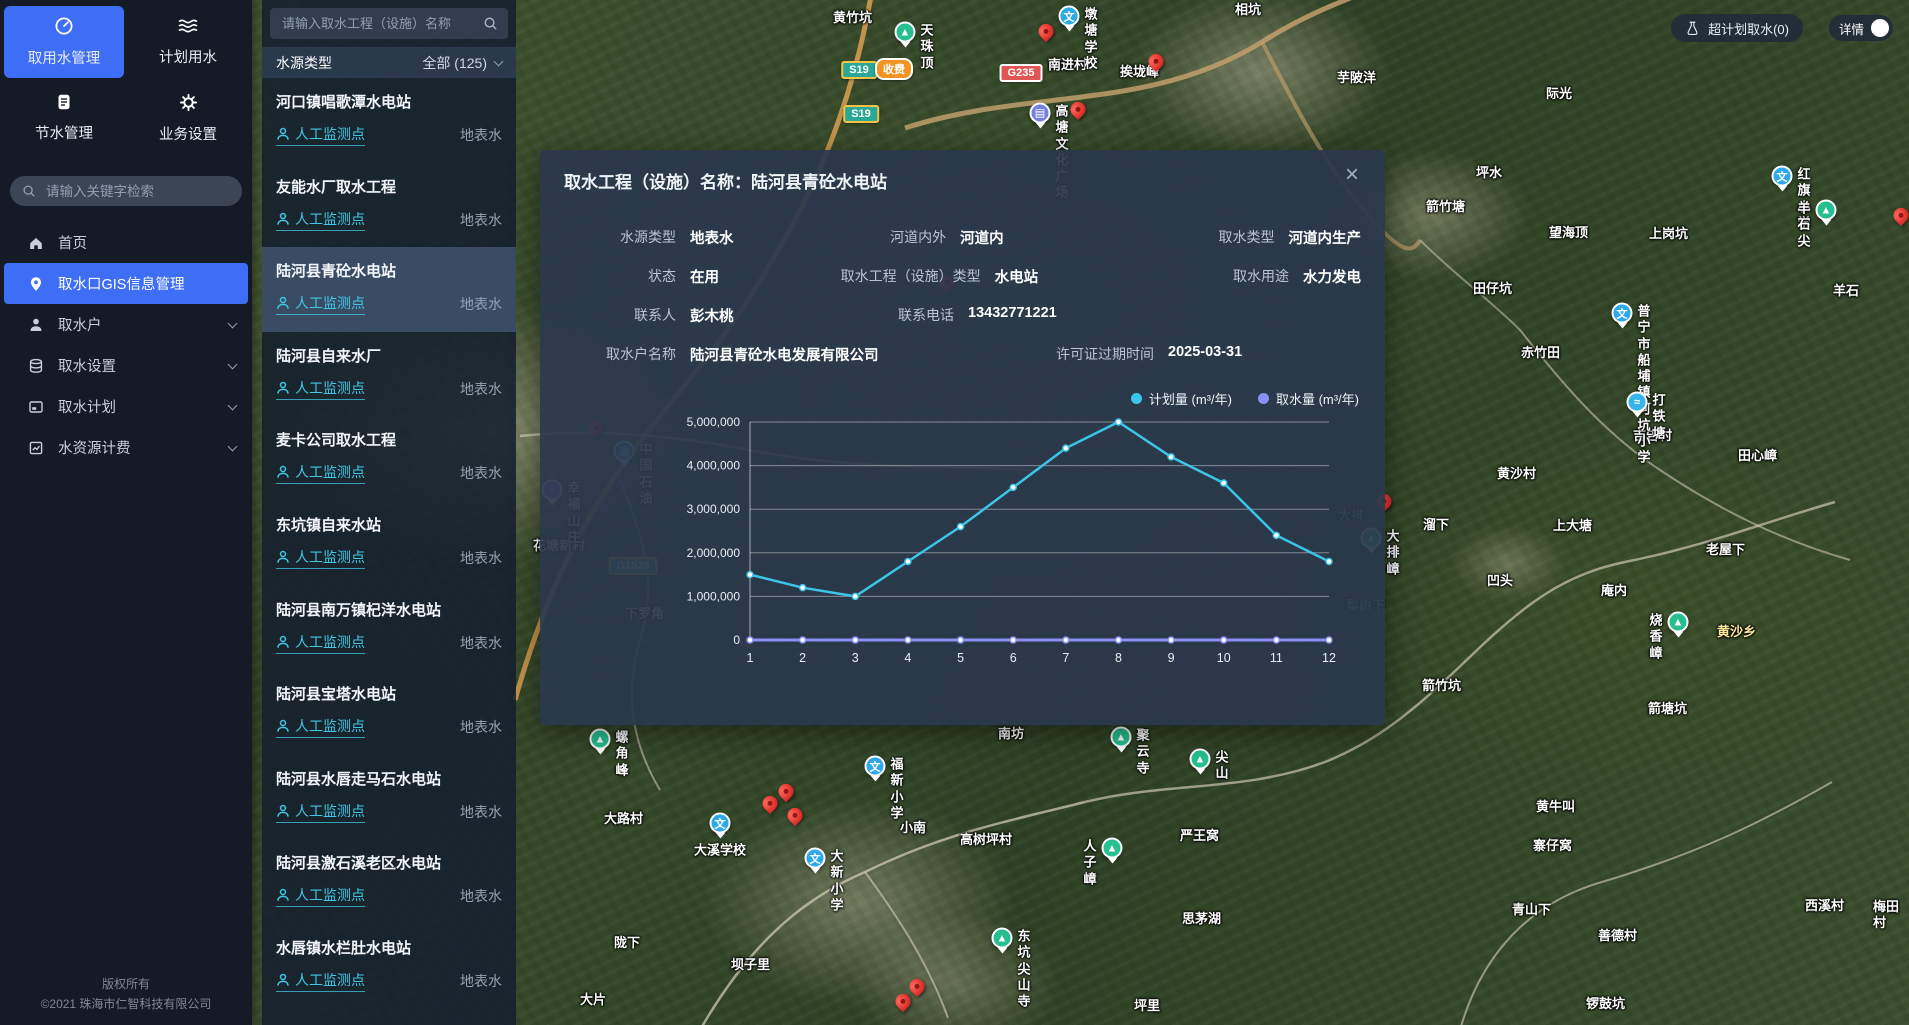 Image resolution: width=1909 pixels, height=1025 pixels. What do you see at coordinates (1804, 224) in the screenshot?
I see `map-marker-label: 羊石尖` at bounding box center [1804, 224].